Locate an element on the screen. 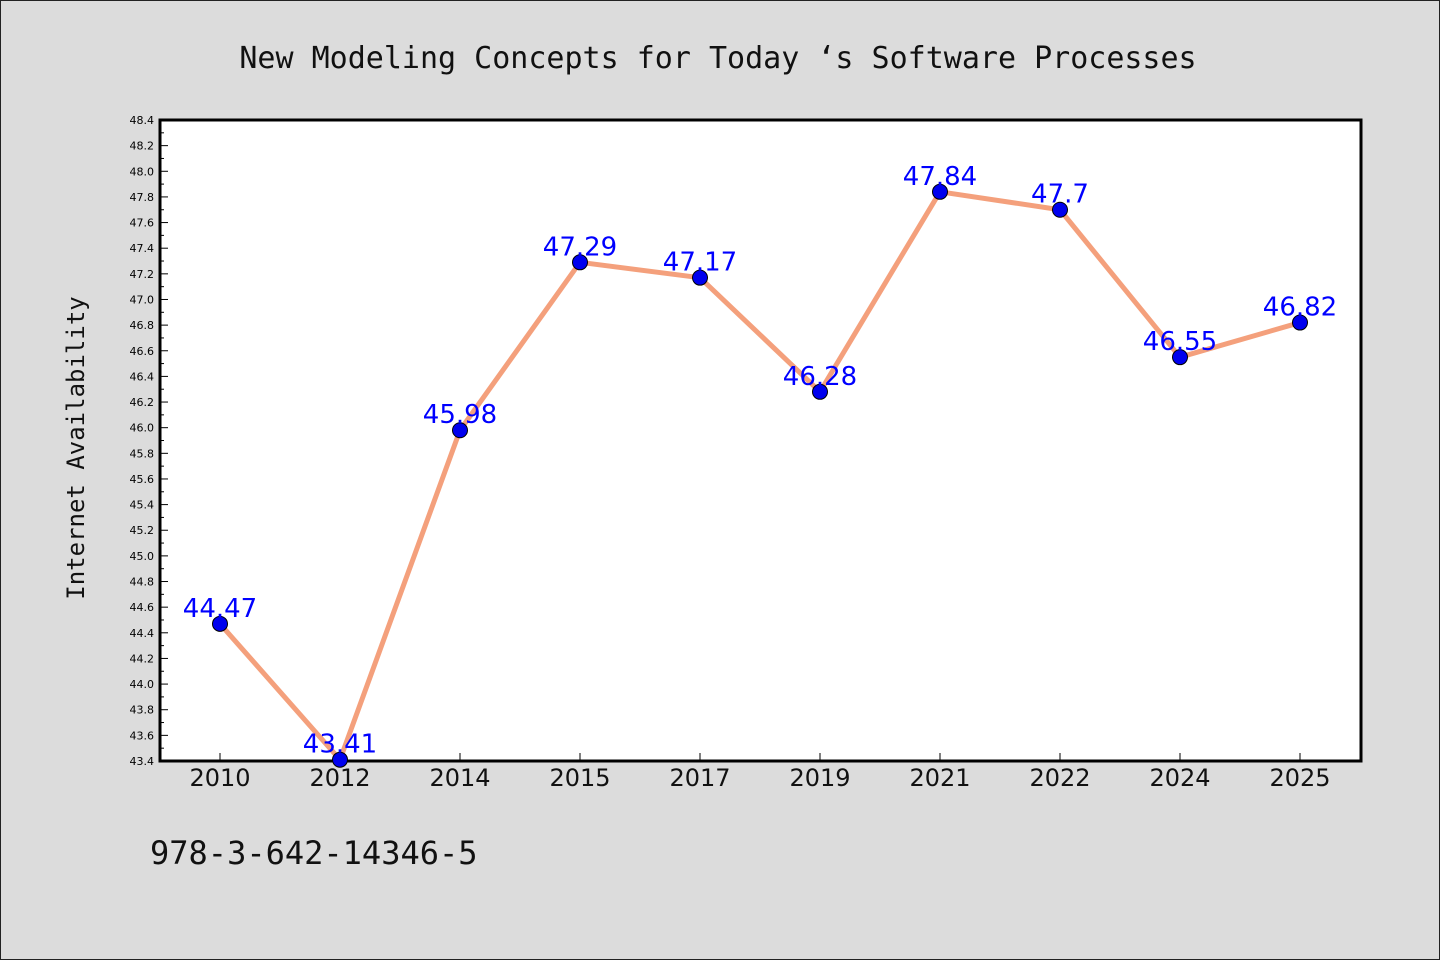  x-tick-label: 2015 is located at coordinates (579, 778).